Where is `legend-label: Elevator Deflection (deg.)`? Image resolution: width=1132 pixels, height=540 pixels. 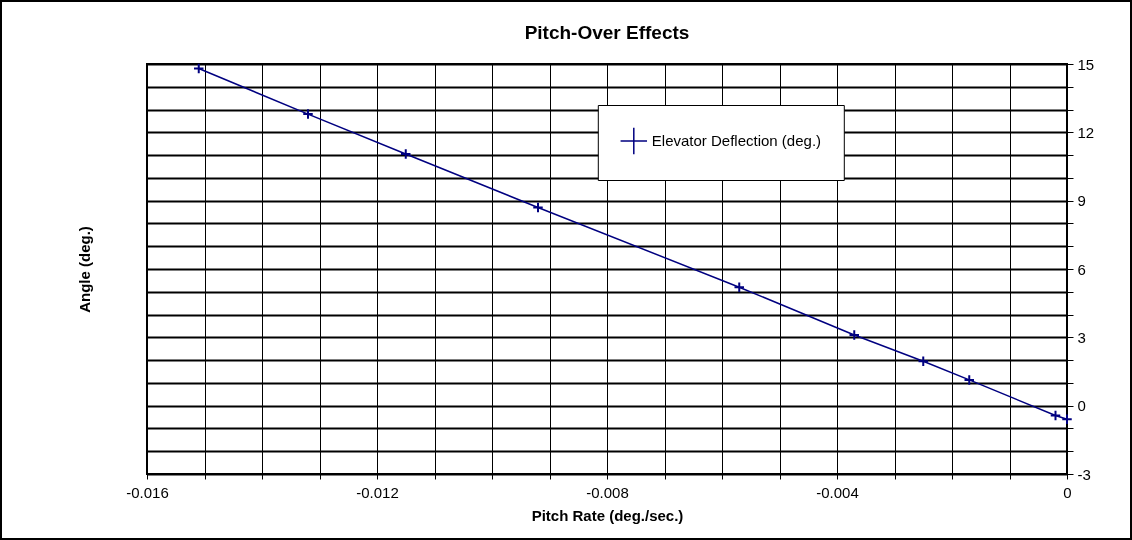 legend-label: Elevator Deflection (deg.) is located at coordinates (736, 140).